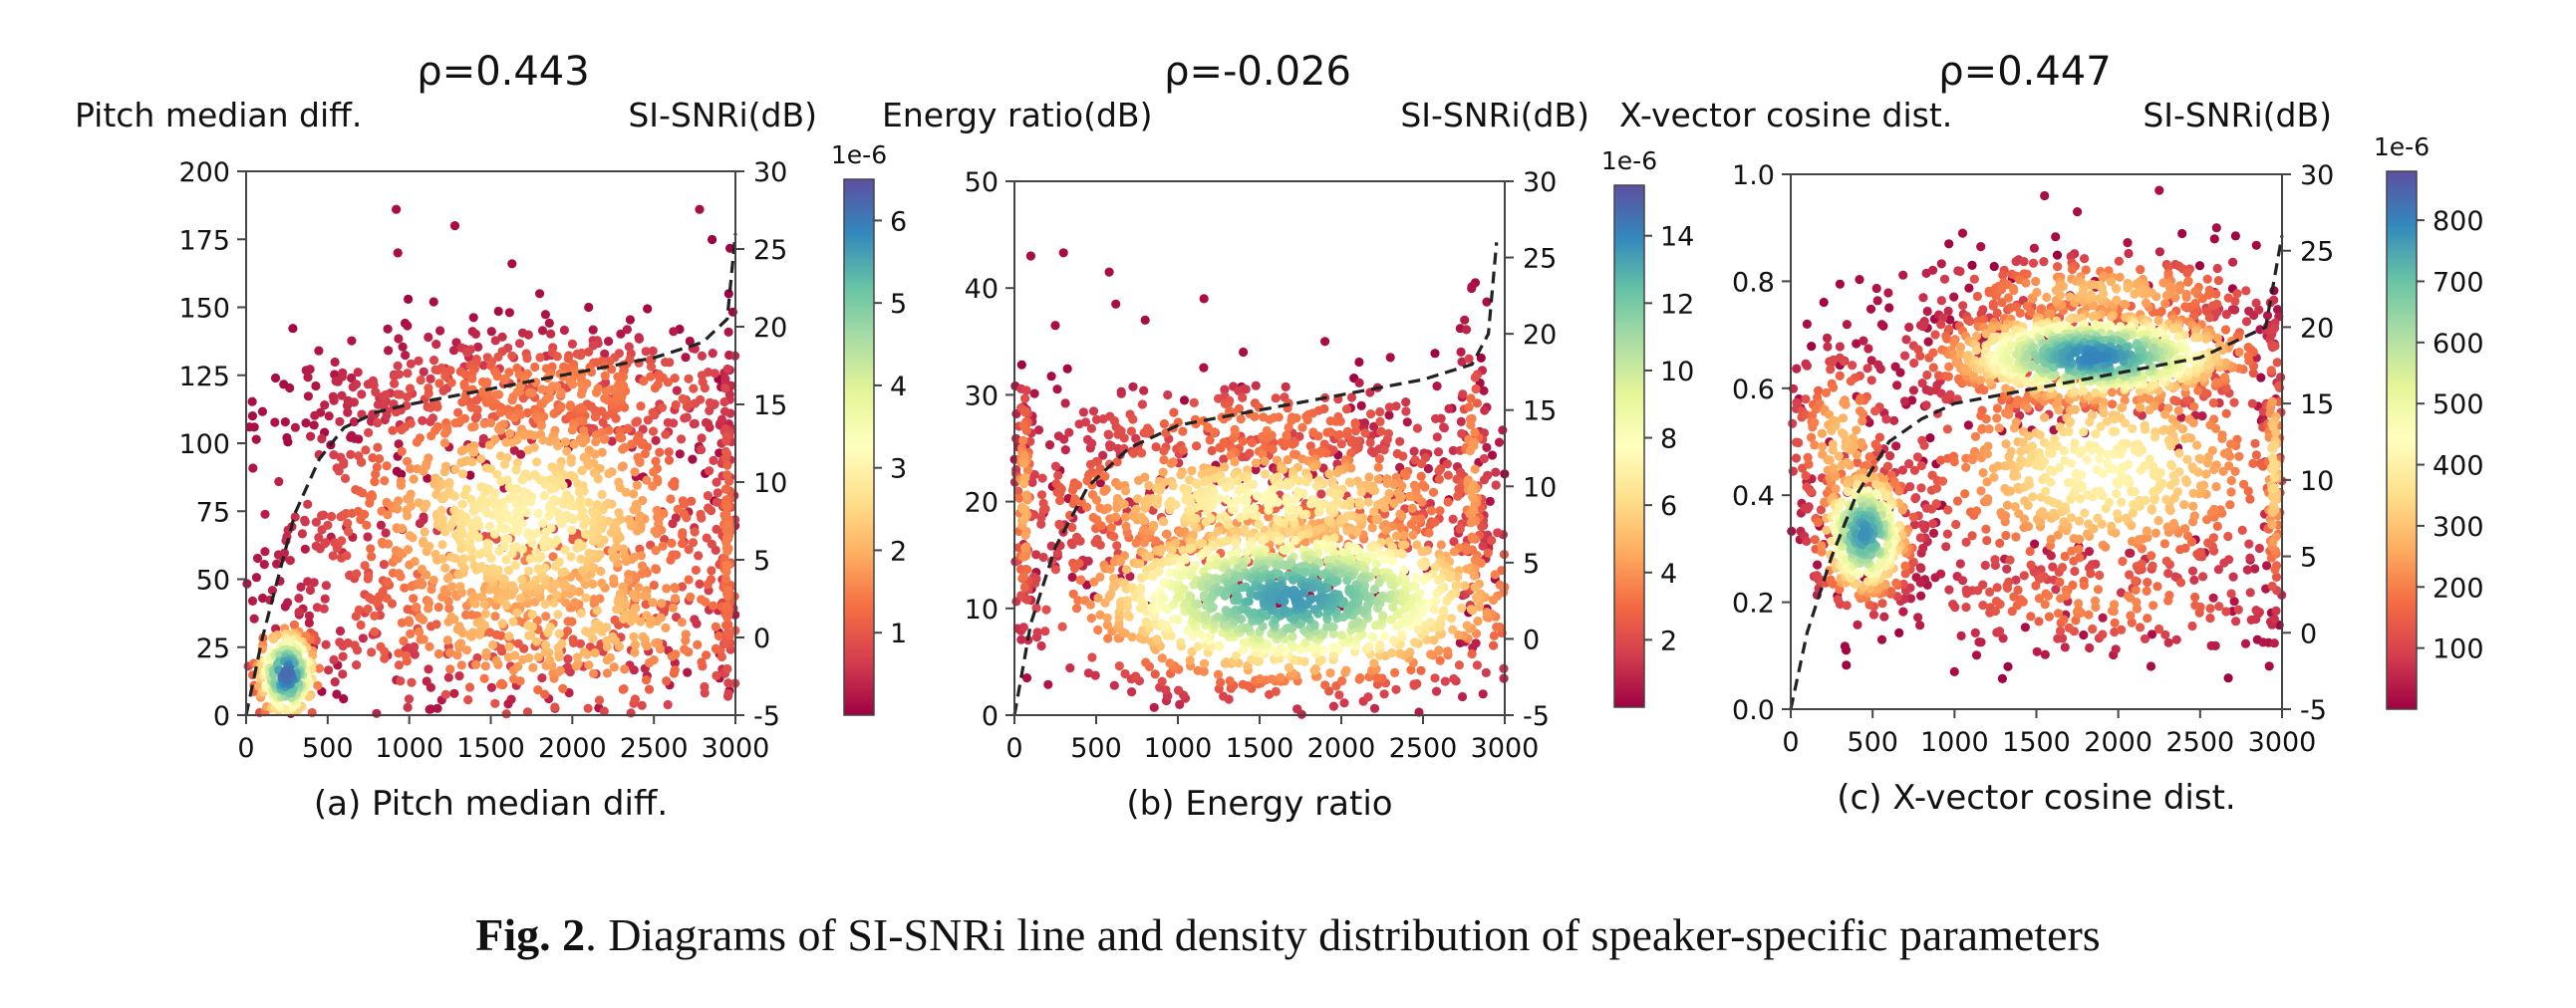 The height and width of the screenshot is (1008, 2576). Describe the element at coordinates (1540, 182) in the screenshot. I see `y2-tick-label: 30` at that location.